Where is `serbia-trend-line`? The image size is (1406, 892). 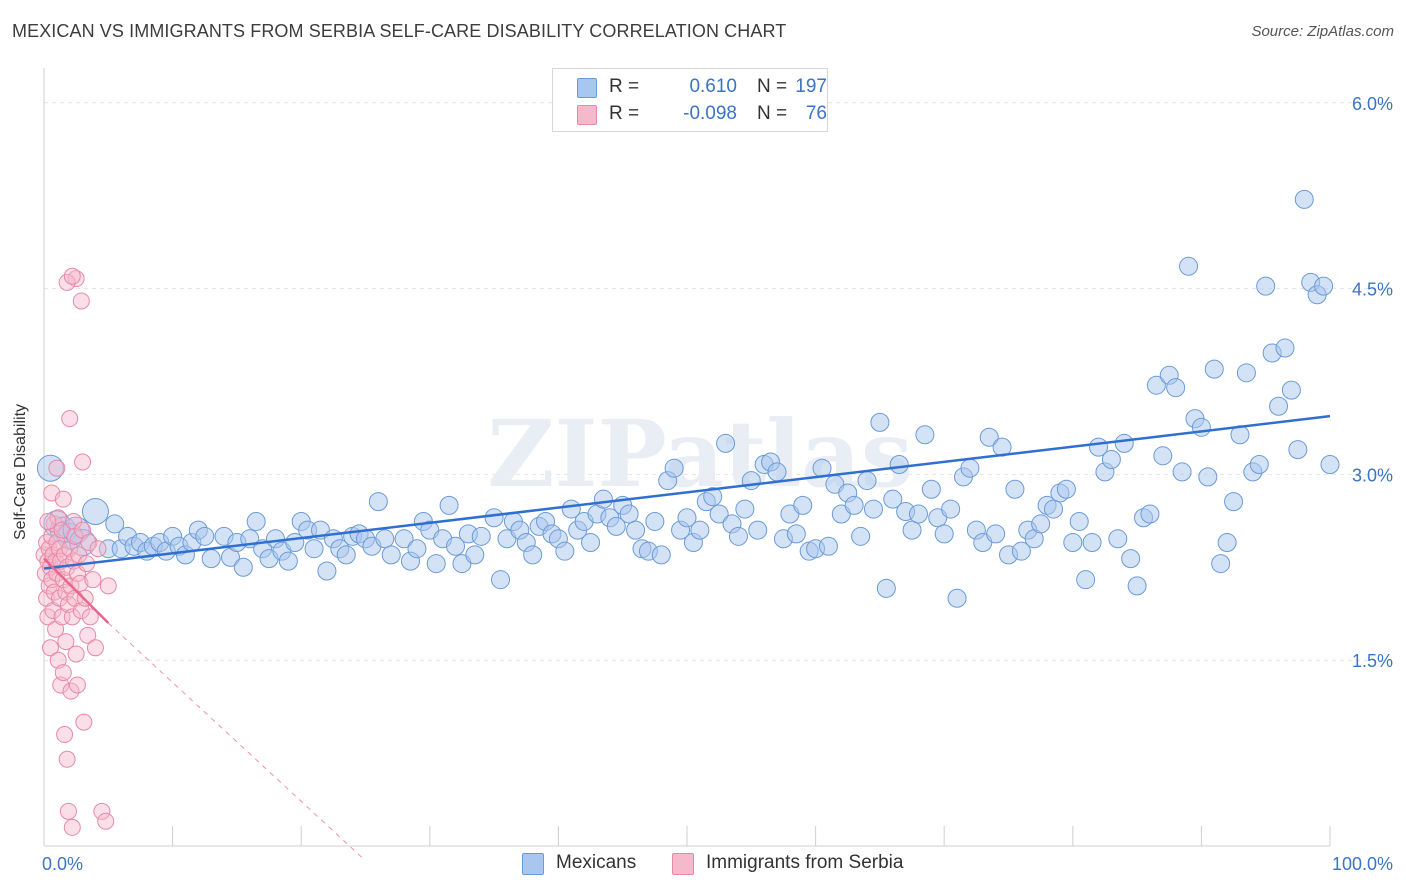
serbia-trend-line is located at coordinates (76, 590).